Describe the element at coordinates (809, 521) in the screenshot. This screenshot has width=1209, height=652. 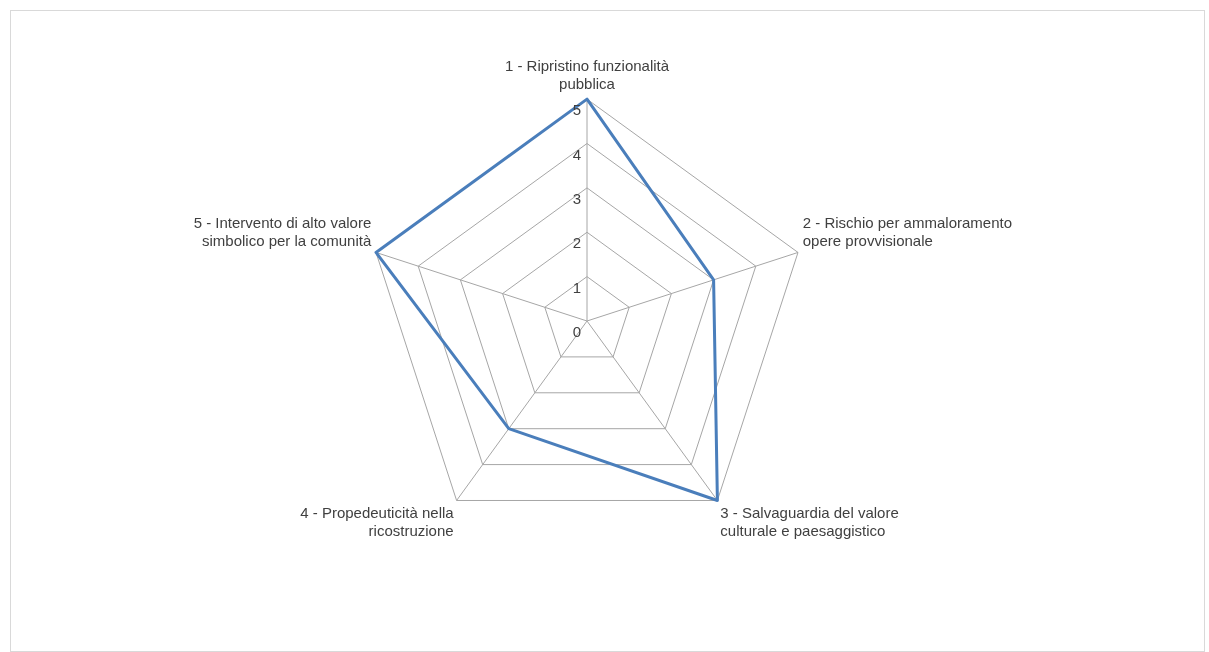
I see `spoke-label: 3 - Salvaguardia del valore culturale e paesaggistico` at that location.